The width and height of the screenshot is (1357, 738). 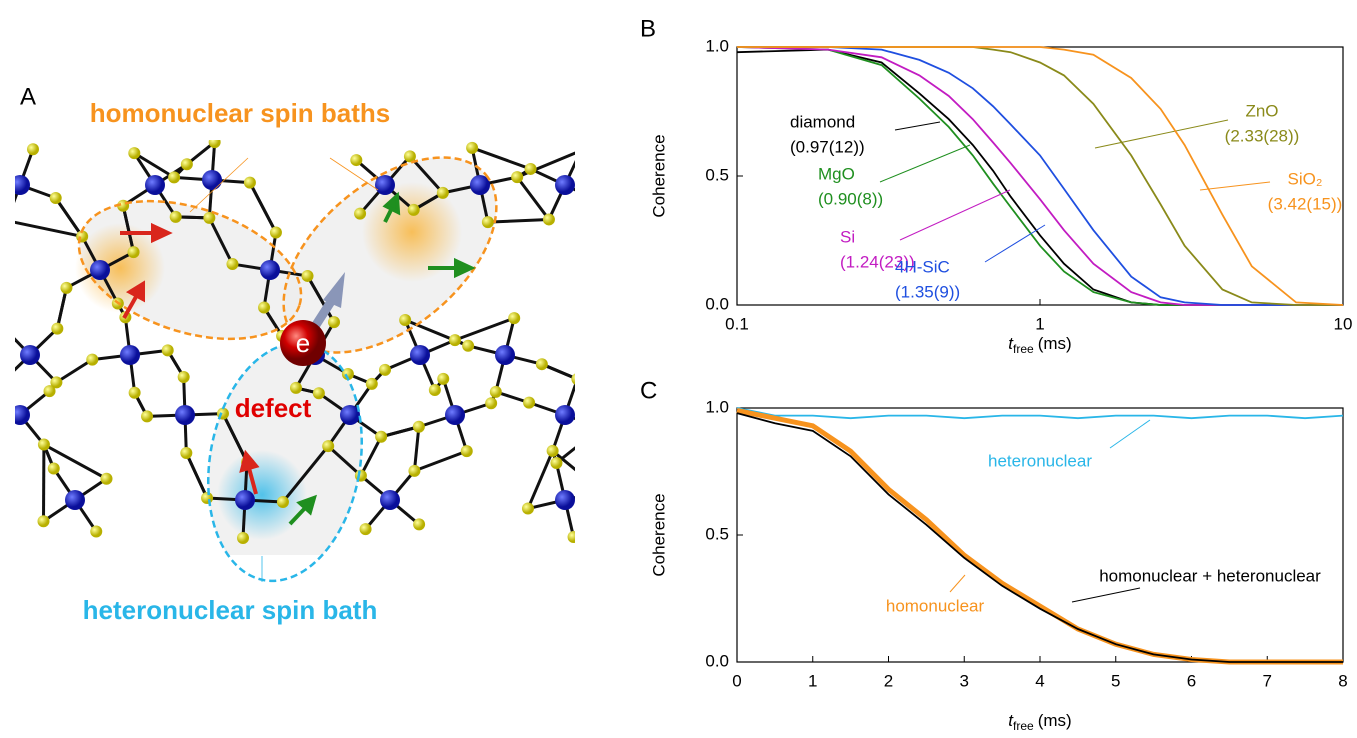 What do you see at coordinates (717, 174) in the screenshot?
I see `y-tick-label: 0.5` at bounding box center [717, 174].